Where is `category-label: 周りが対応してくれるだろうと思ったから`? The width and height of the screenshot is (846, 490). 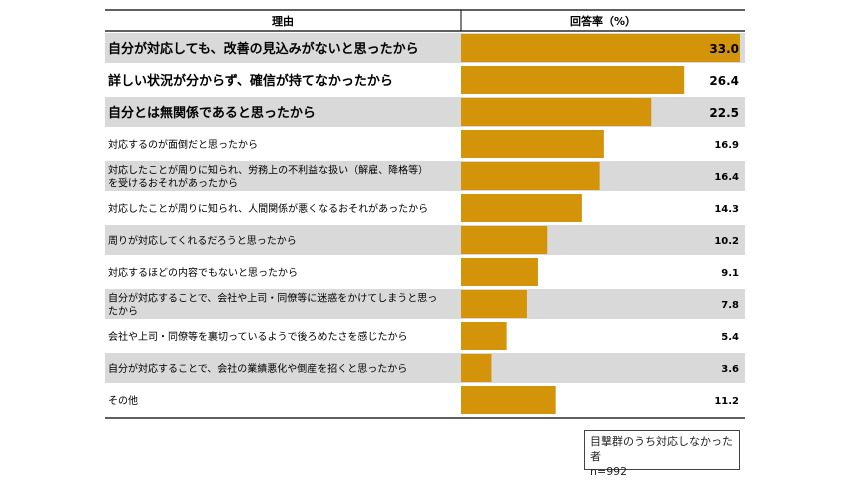
category-label: 周りが対応してくれるだろうと思ったから is located at coordinates (202, 240).